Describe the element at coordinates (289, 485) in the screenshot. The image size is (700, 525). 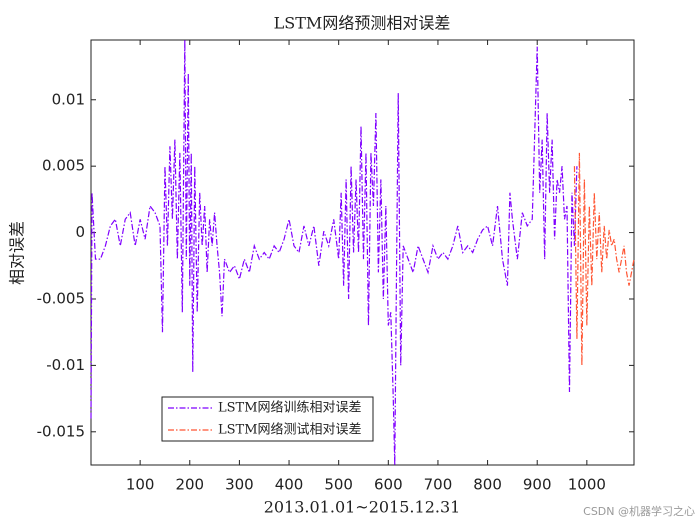
I see `x-tick-label: 400` at that location.